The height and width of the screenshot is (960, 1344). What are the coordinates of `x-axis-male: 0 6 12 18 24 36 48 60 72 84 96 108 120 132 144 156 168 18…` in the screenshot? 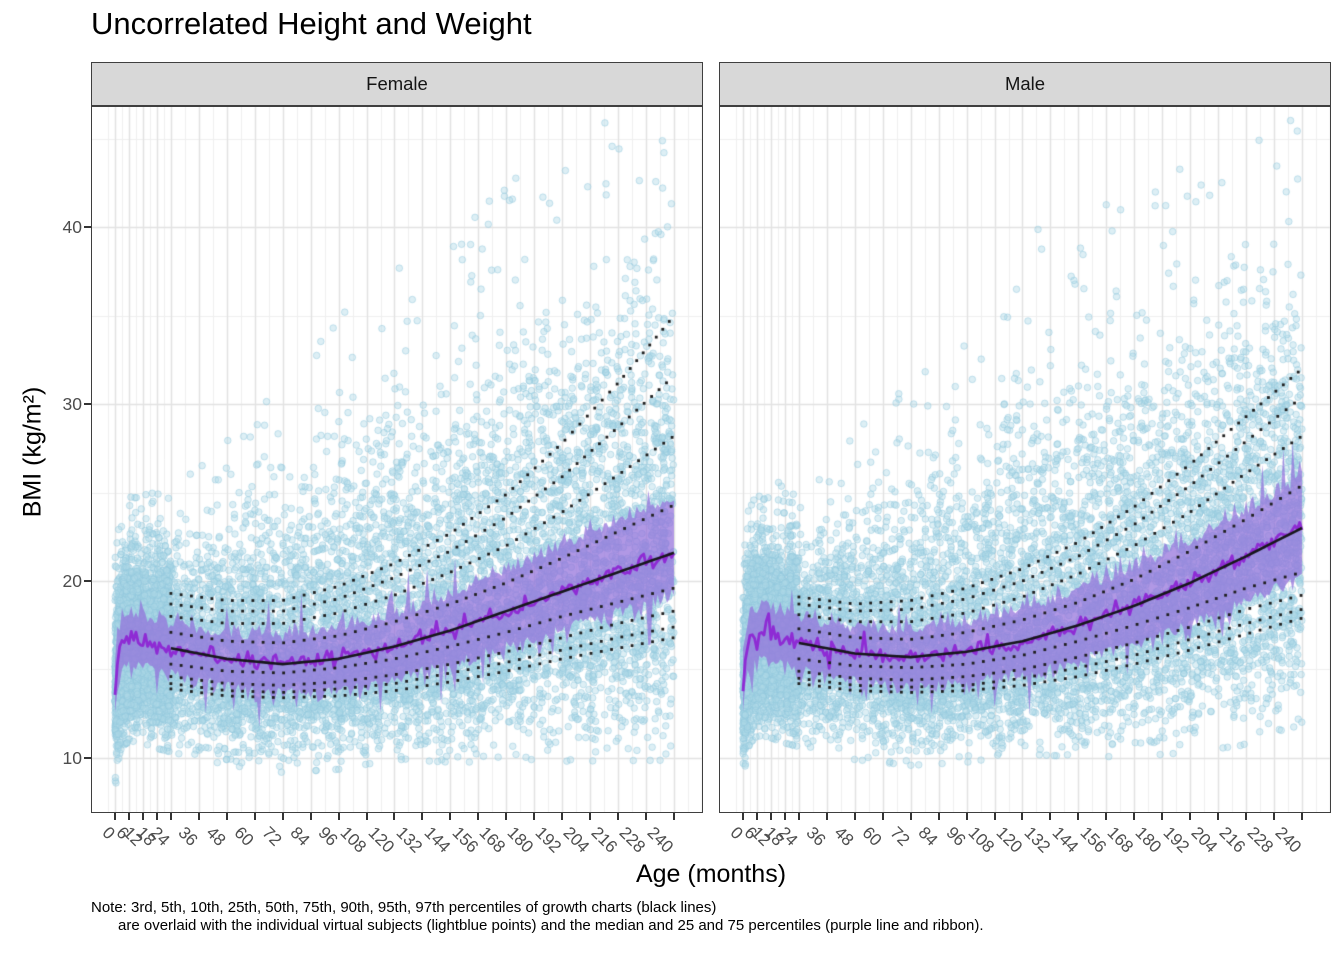 It's located at (1025, 843).